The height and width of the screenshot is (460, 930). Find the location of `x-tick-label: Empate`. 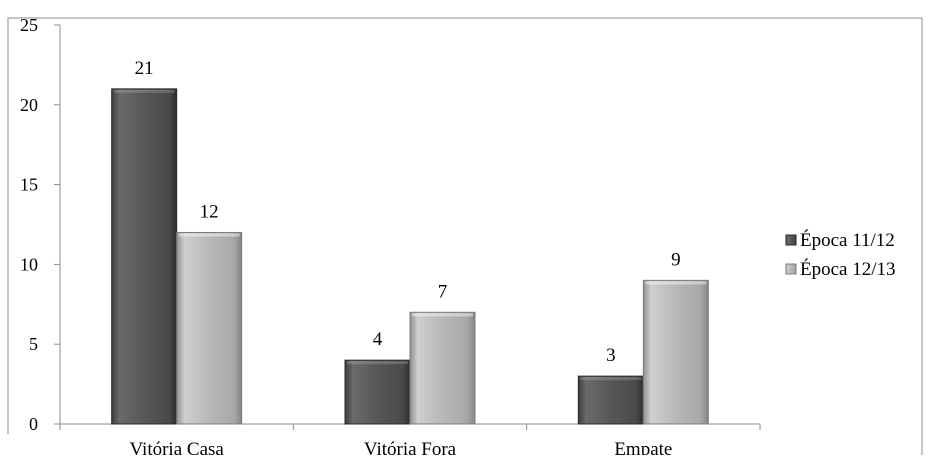

x-tick-label: Empate is located at coordinates (643, 447).